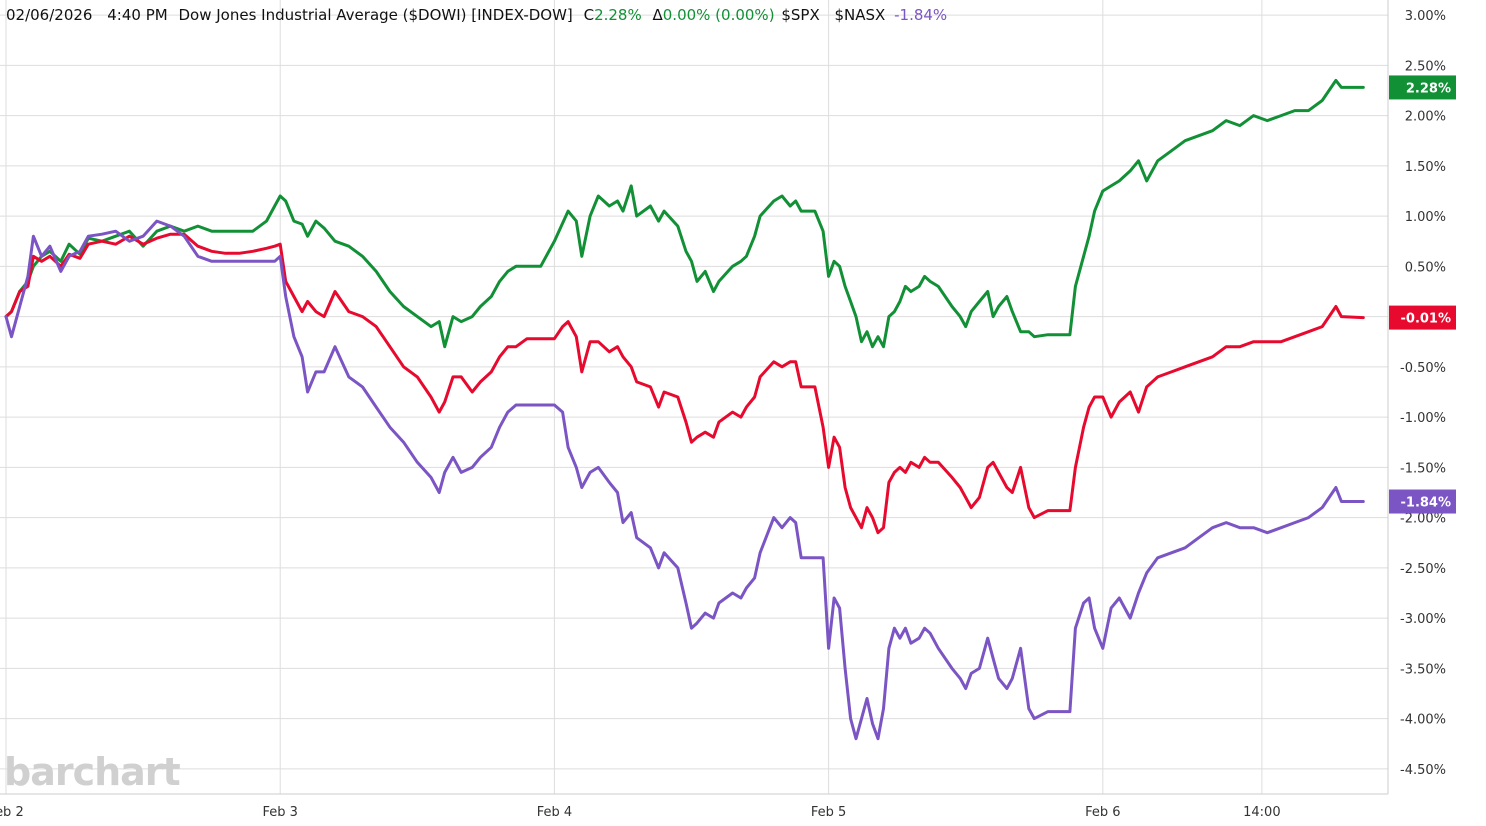 This screenshot has width=1486, height=826. Describe the element at coordinates (49, 15) in the screenshot. I see `header-date: 02/06/2026` at that location.